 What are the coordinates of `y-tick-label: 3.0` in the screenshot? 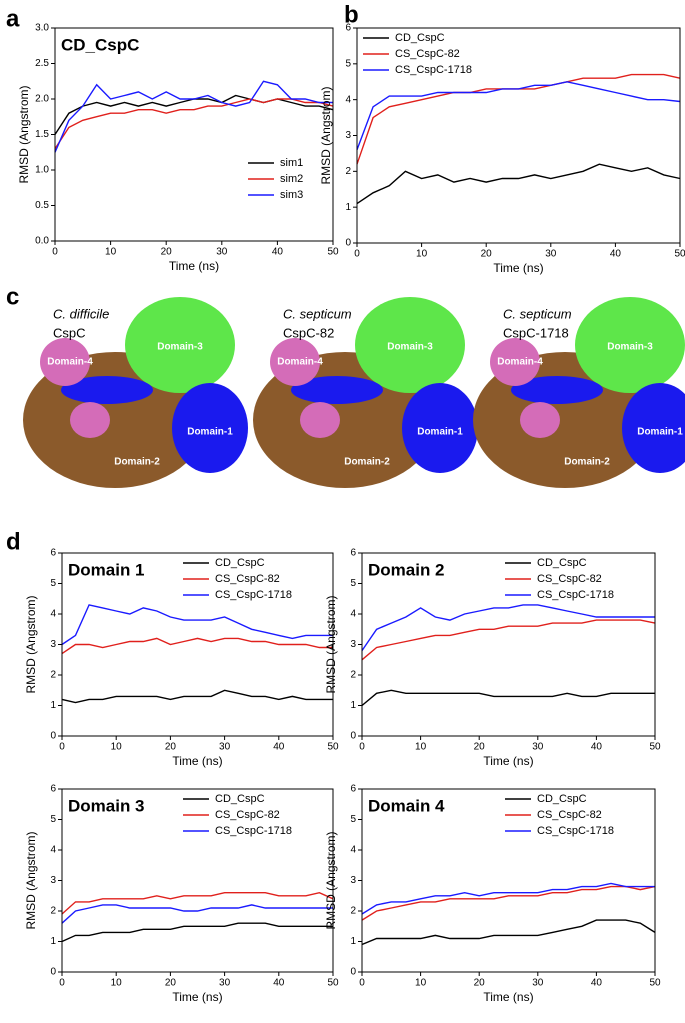 It's located at (42, 28).